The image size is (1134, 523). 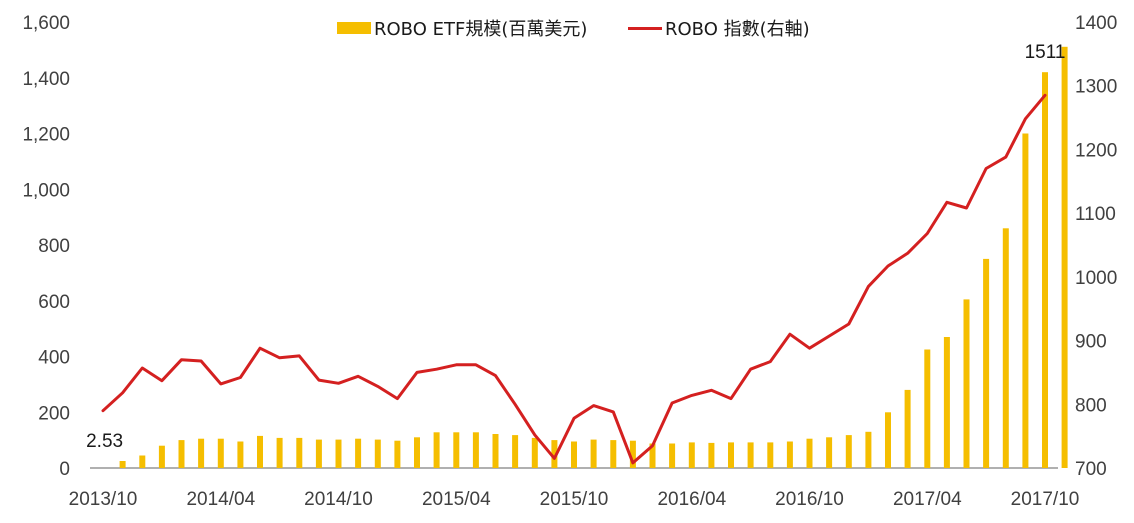 What do you see at coordinates (54, 246) in the screenshot?
I see `left-tick-label: 800` at bounding box center [54, 246].